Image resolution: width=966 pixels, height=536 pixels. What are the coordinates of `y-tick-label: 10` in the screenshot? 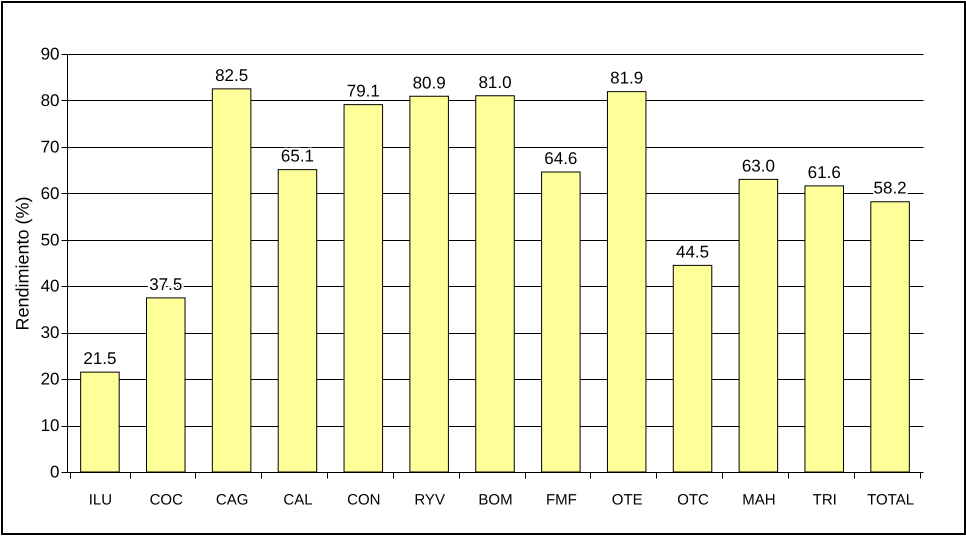 It's located at (50, 426).